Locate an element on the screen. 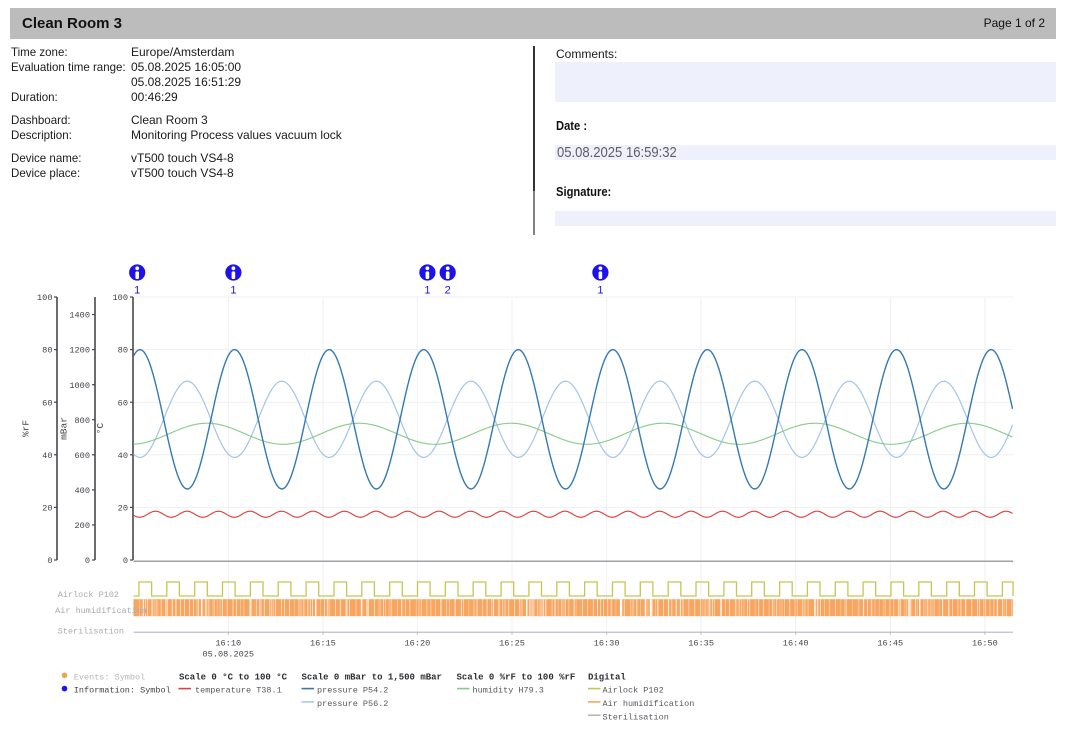  svg-text: %rF is located at coordinates (26, 428).